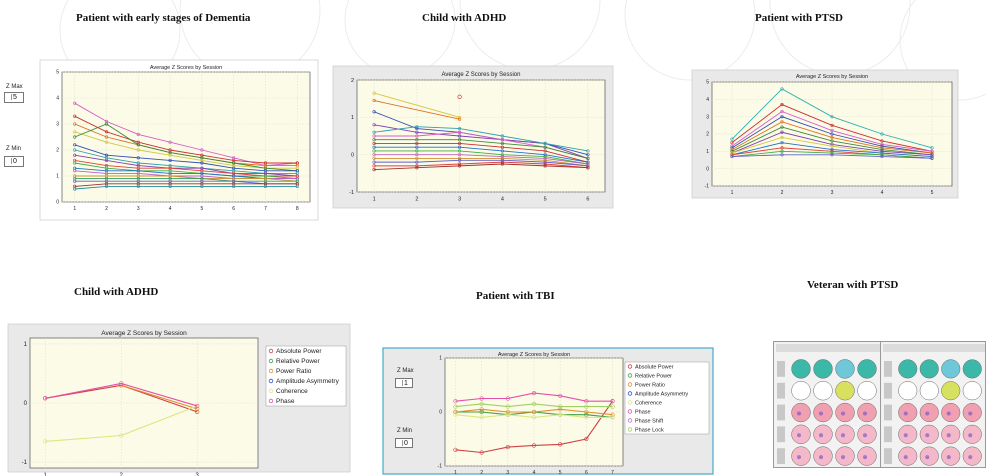 The width and height of the screenshot is (986, 476). Describe the element at coordinates (57, 73) in the screenshot. I see `y-tick-label: 5` at that location.